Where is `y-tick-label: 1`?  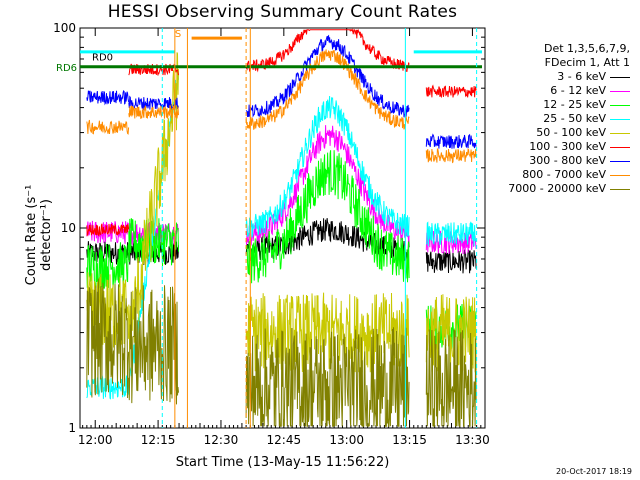
y-tick-label: 1 is located at coordinates (72, 428).